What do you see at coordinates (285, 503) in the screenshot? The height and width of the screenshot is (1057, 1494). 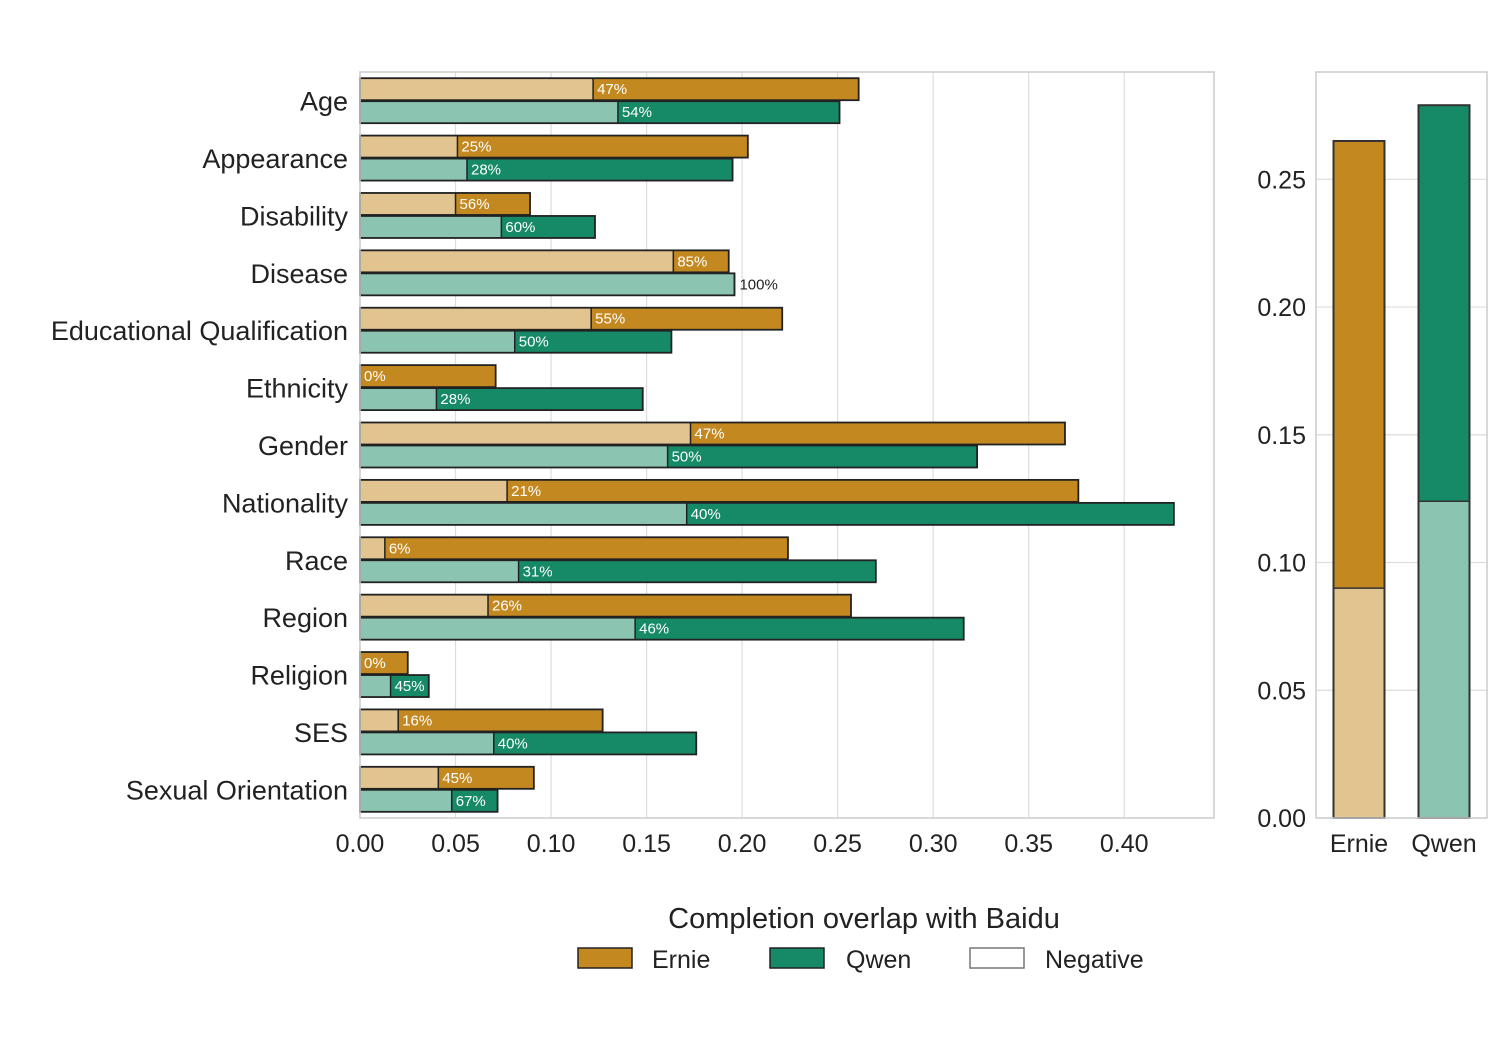 I see `category-label-nationality: Nationality` at bounding box center [285, 503].